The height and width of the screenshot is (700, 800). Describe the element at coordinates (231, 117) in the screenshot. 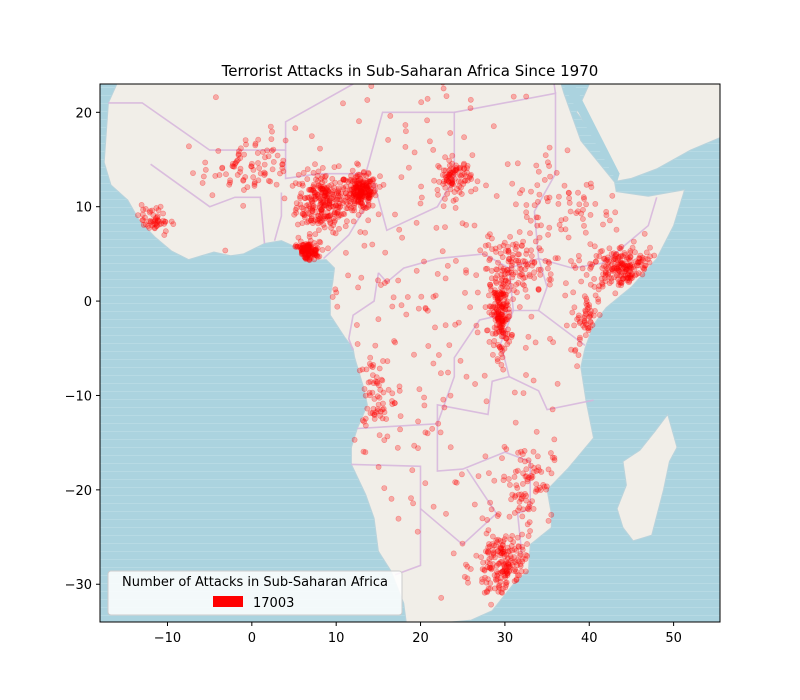

I see `country-border` at that location.